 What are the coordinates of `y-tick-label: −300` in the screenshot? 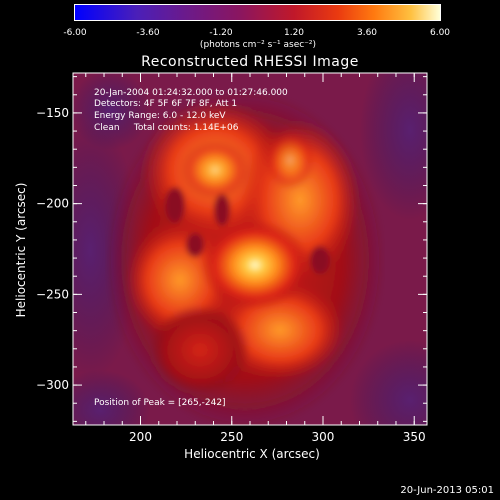 It's located at (52, 385).